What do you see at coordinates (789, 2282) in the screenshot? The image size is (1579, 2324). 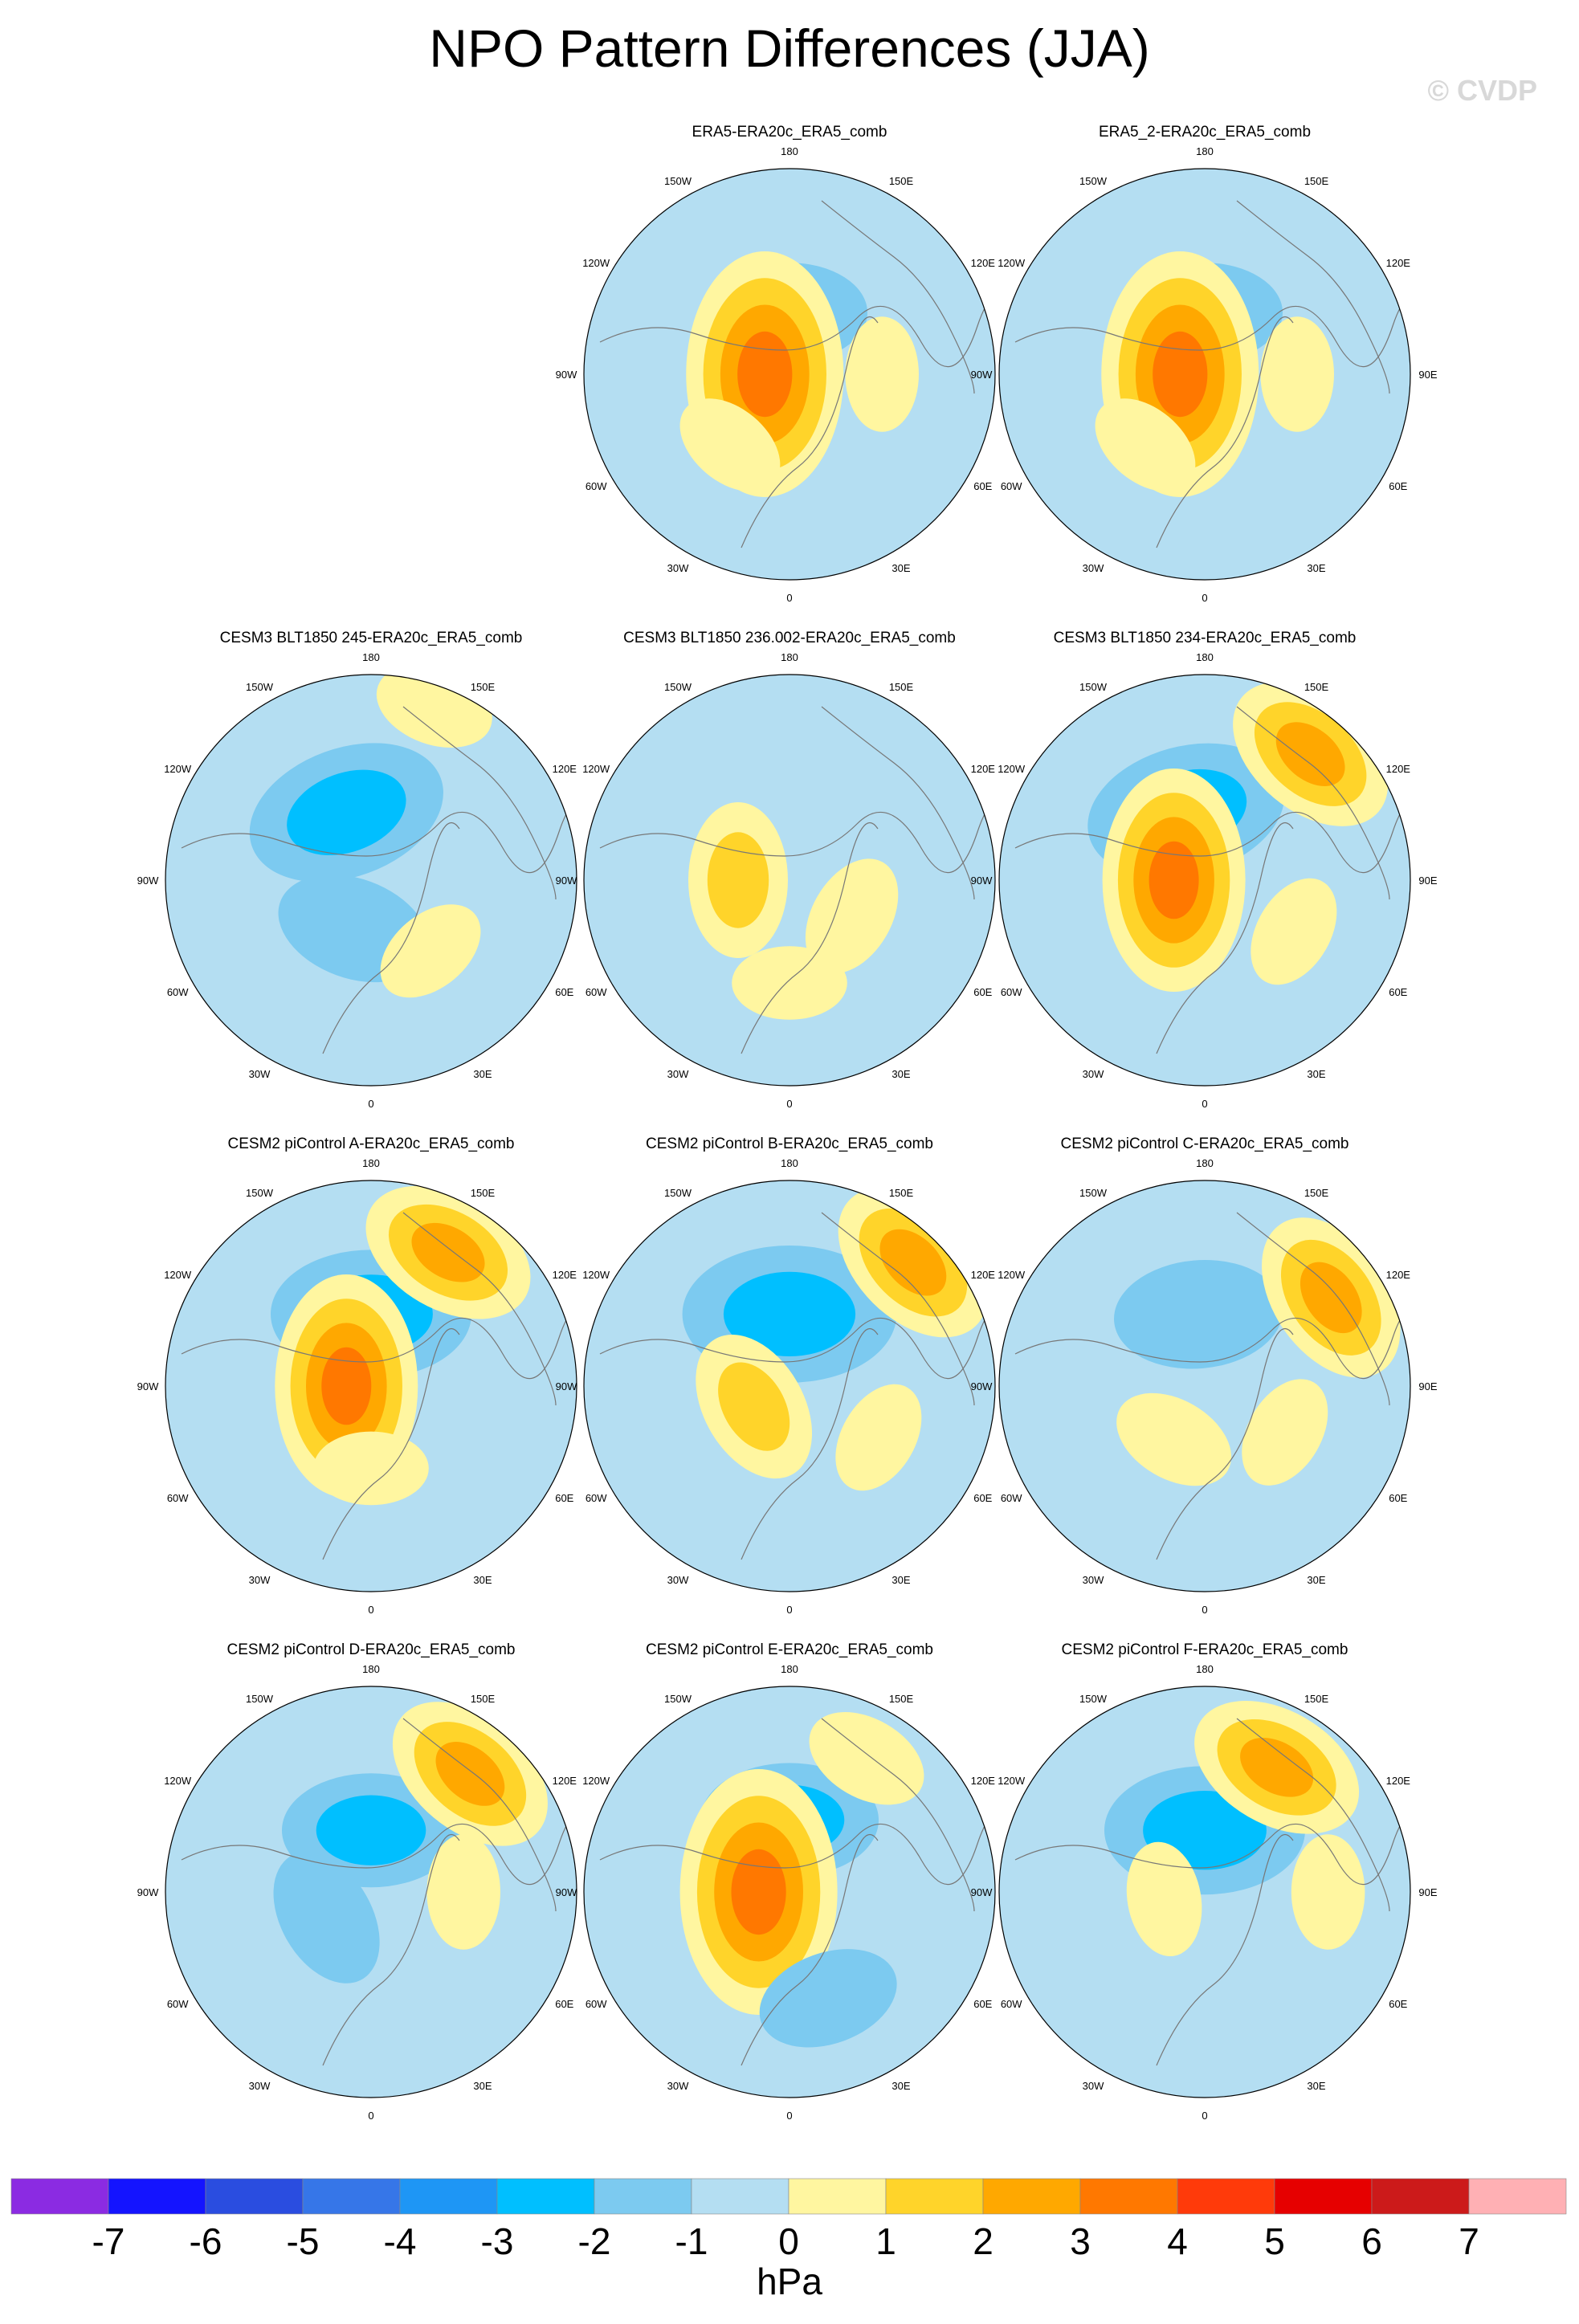 I see `colorbar-units: hPa` at bounding box center [789, 2282].